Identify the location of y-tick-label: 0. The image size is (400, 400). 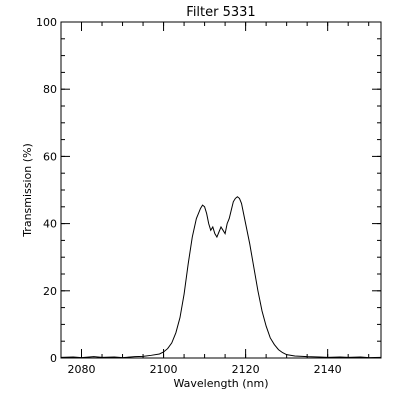
(53, 358).